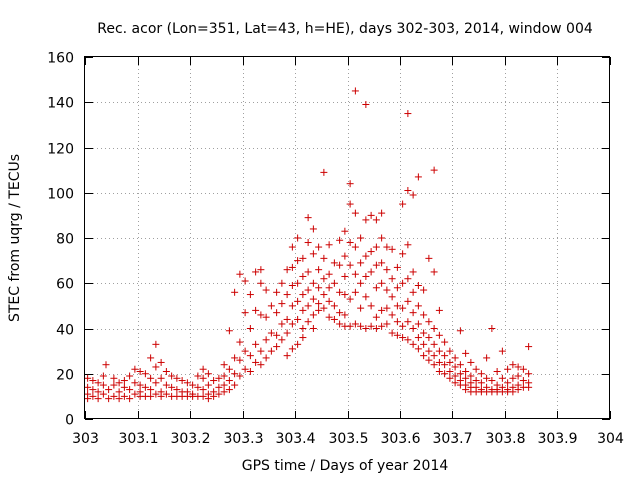  Describe the element at coordinates (65, 285) in the screenshot. I see `y-tick-label: 60` at that location.